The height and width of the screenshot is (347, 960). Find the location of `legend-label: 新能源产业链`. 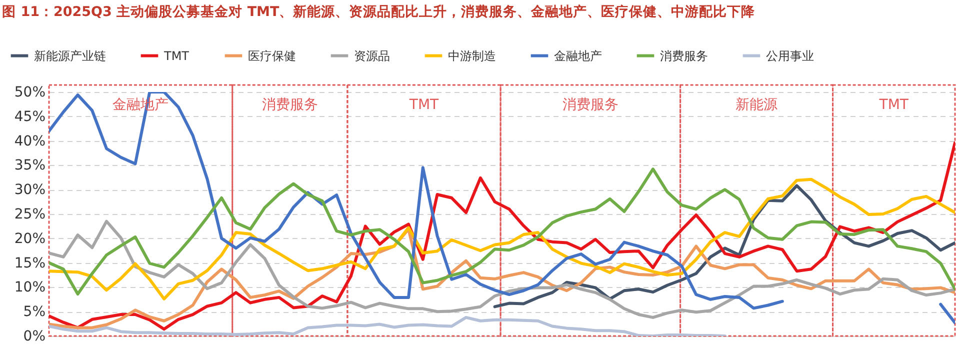

legend-label: 新能源产业链 is located at coordinates (70, 55).